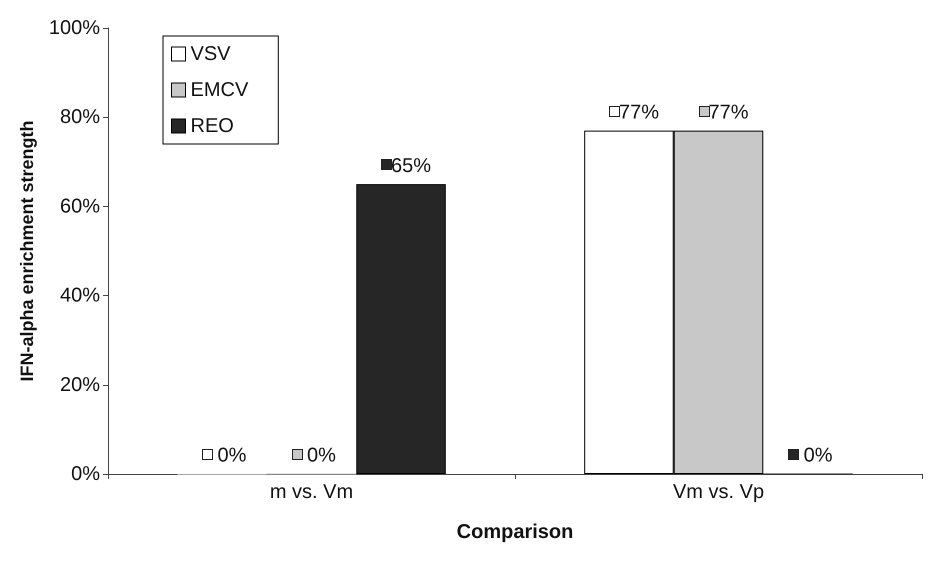  What do you see at coordinates (80, 117) in the screenshot?
I see `y-tick-label: 80%` at bounding box center [80, 117].